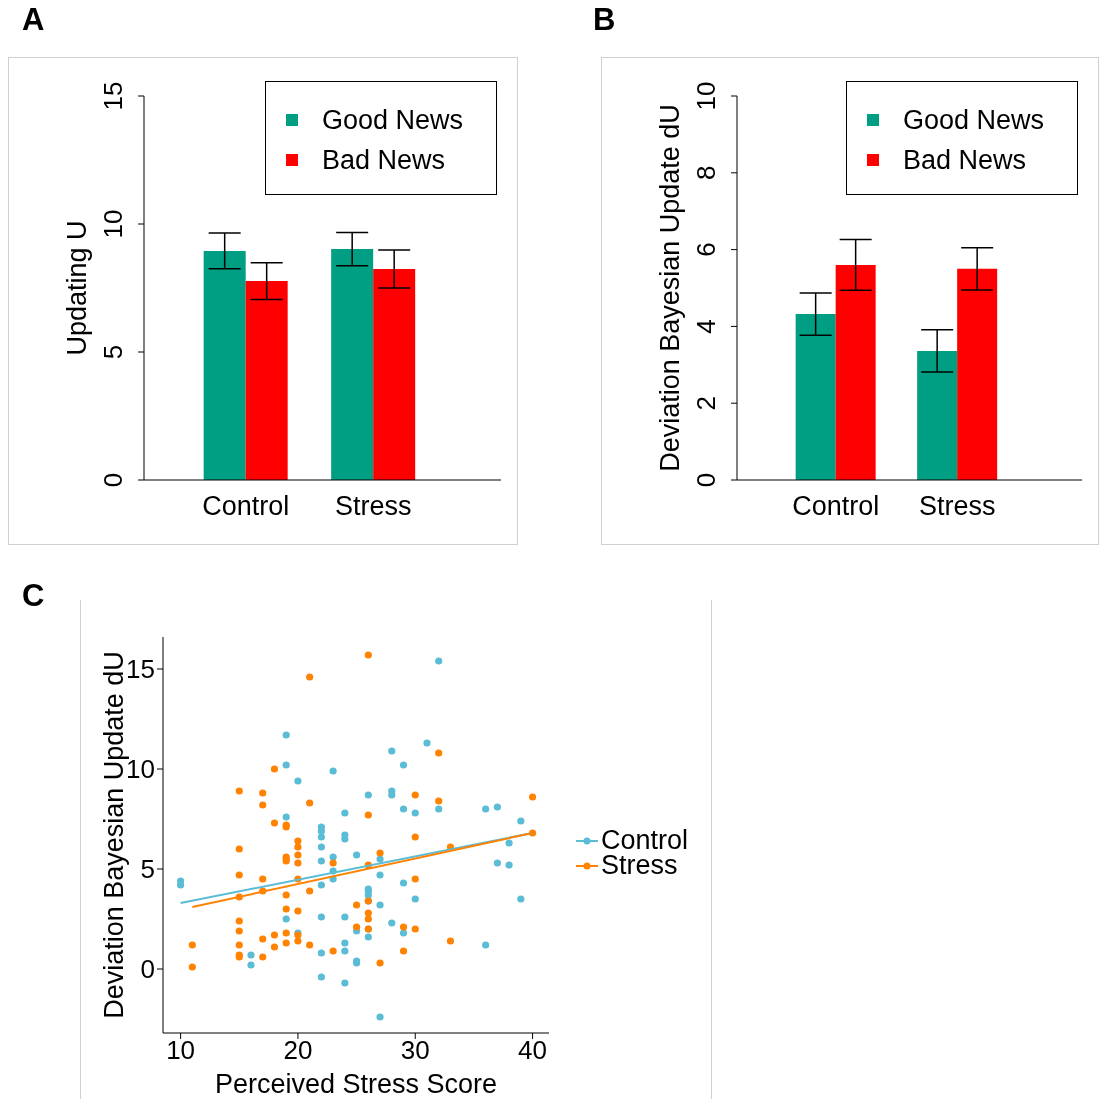 The width and height of the screenshot is (1099, 1099). What do you see at coordinates (706, 403) in the screenshot?
I see `y-tick-label: 2` at bounding box center [706, 403].